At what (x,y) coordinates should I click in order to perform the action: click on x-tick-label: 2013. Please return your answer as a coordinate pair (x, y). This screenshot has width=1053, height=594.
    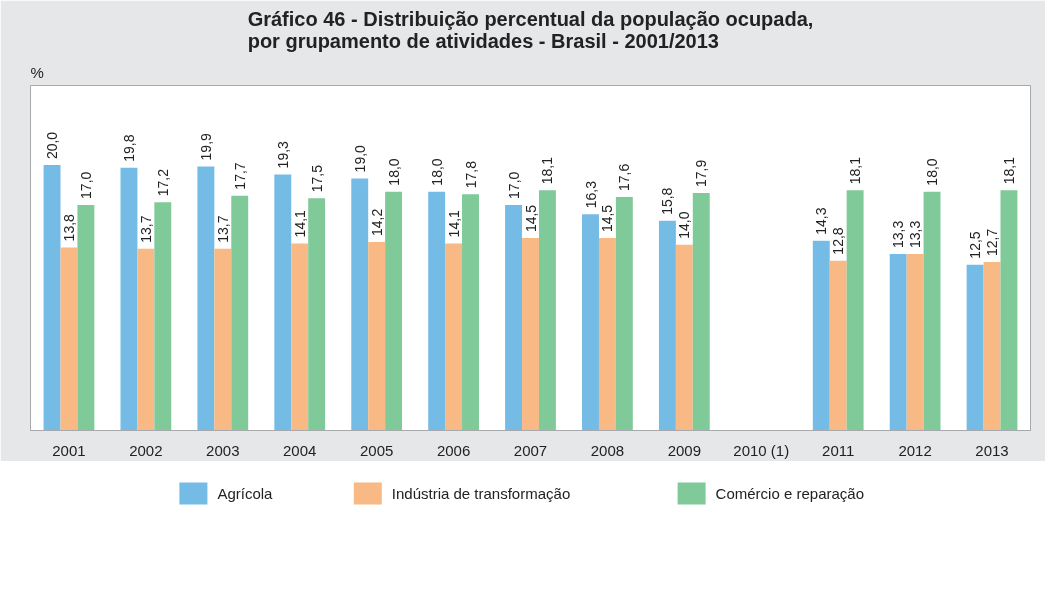
    Looking at the image, I should click on (992, 450).